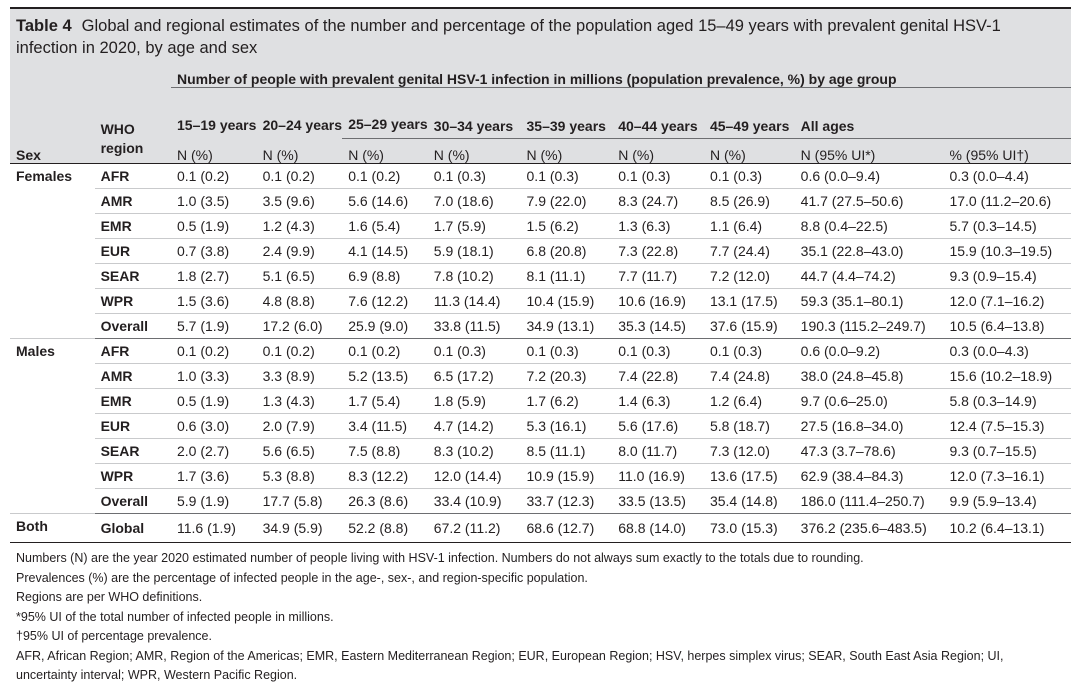 Image resolution: width=1080 pixels, height=692 pixels. What do you see at coordinates (214, 251) in the screenshot?
I see `value-cell: 0.7 (3.8)` at bounding box center [214, 251].